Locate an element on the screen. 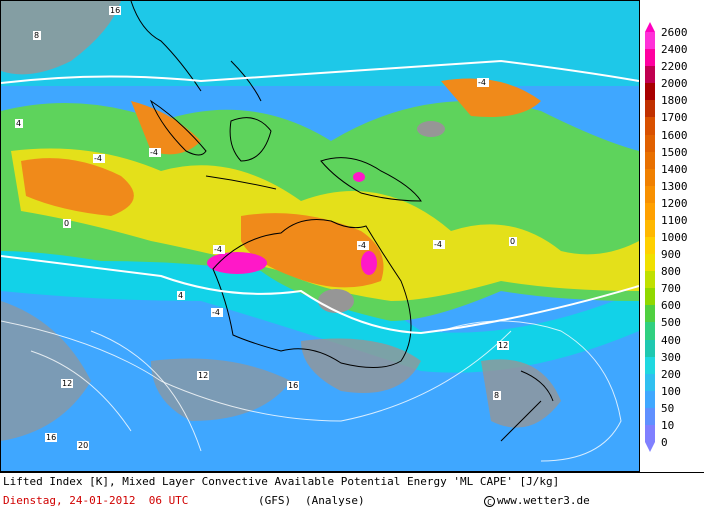 This screenshot has width=704, height=513. legend-arrow-down is located at coordinates (650, 447).